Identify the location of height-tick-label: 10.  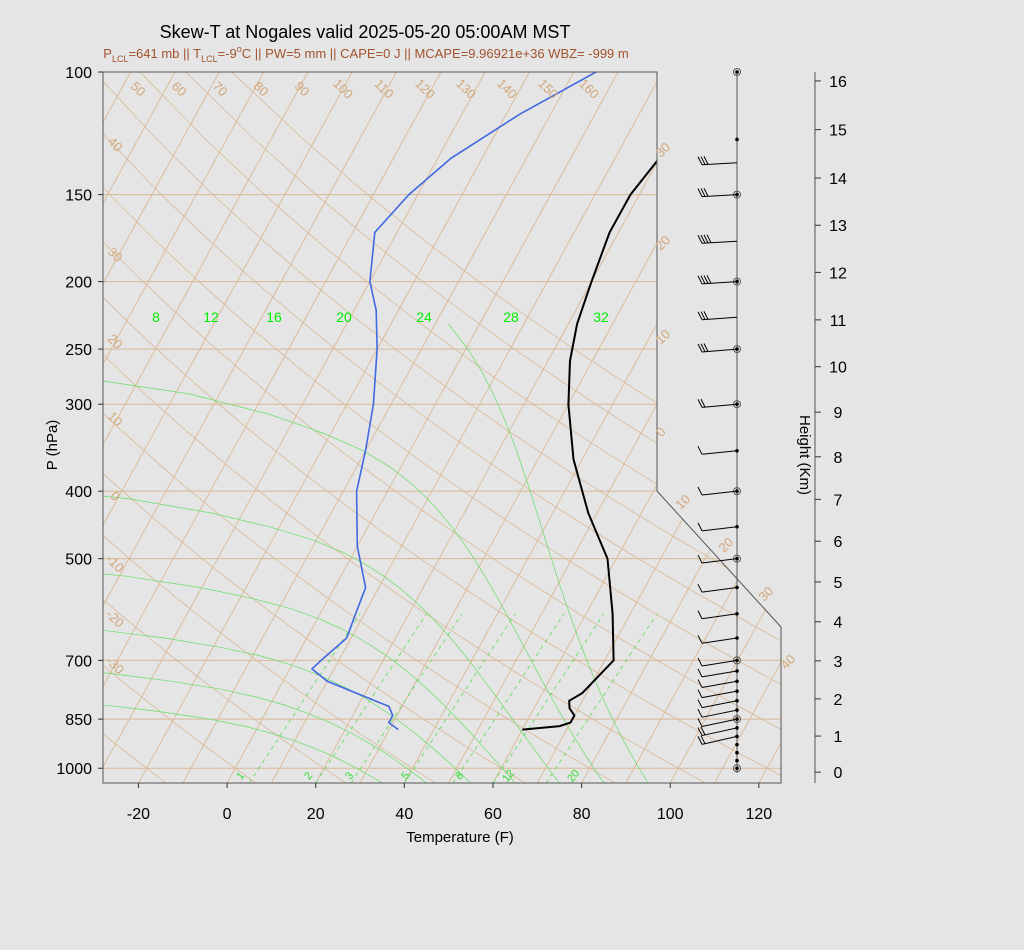
(838, 368).